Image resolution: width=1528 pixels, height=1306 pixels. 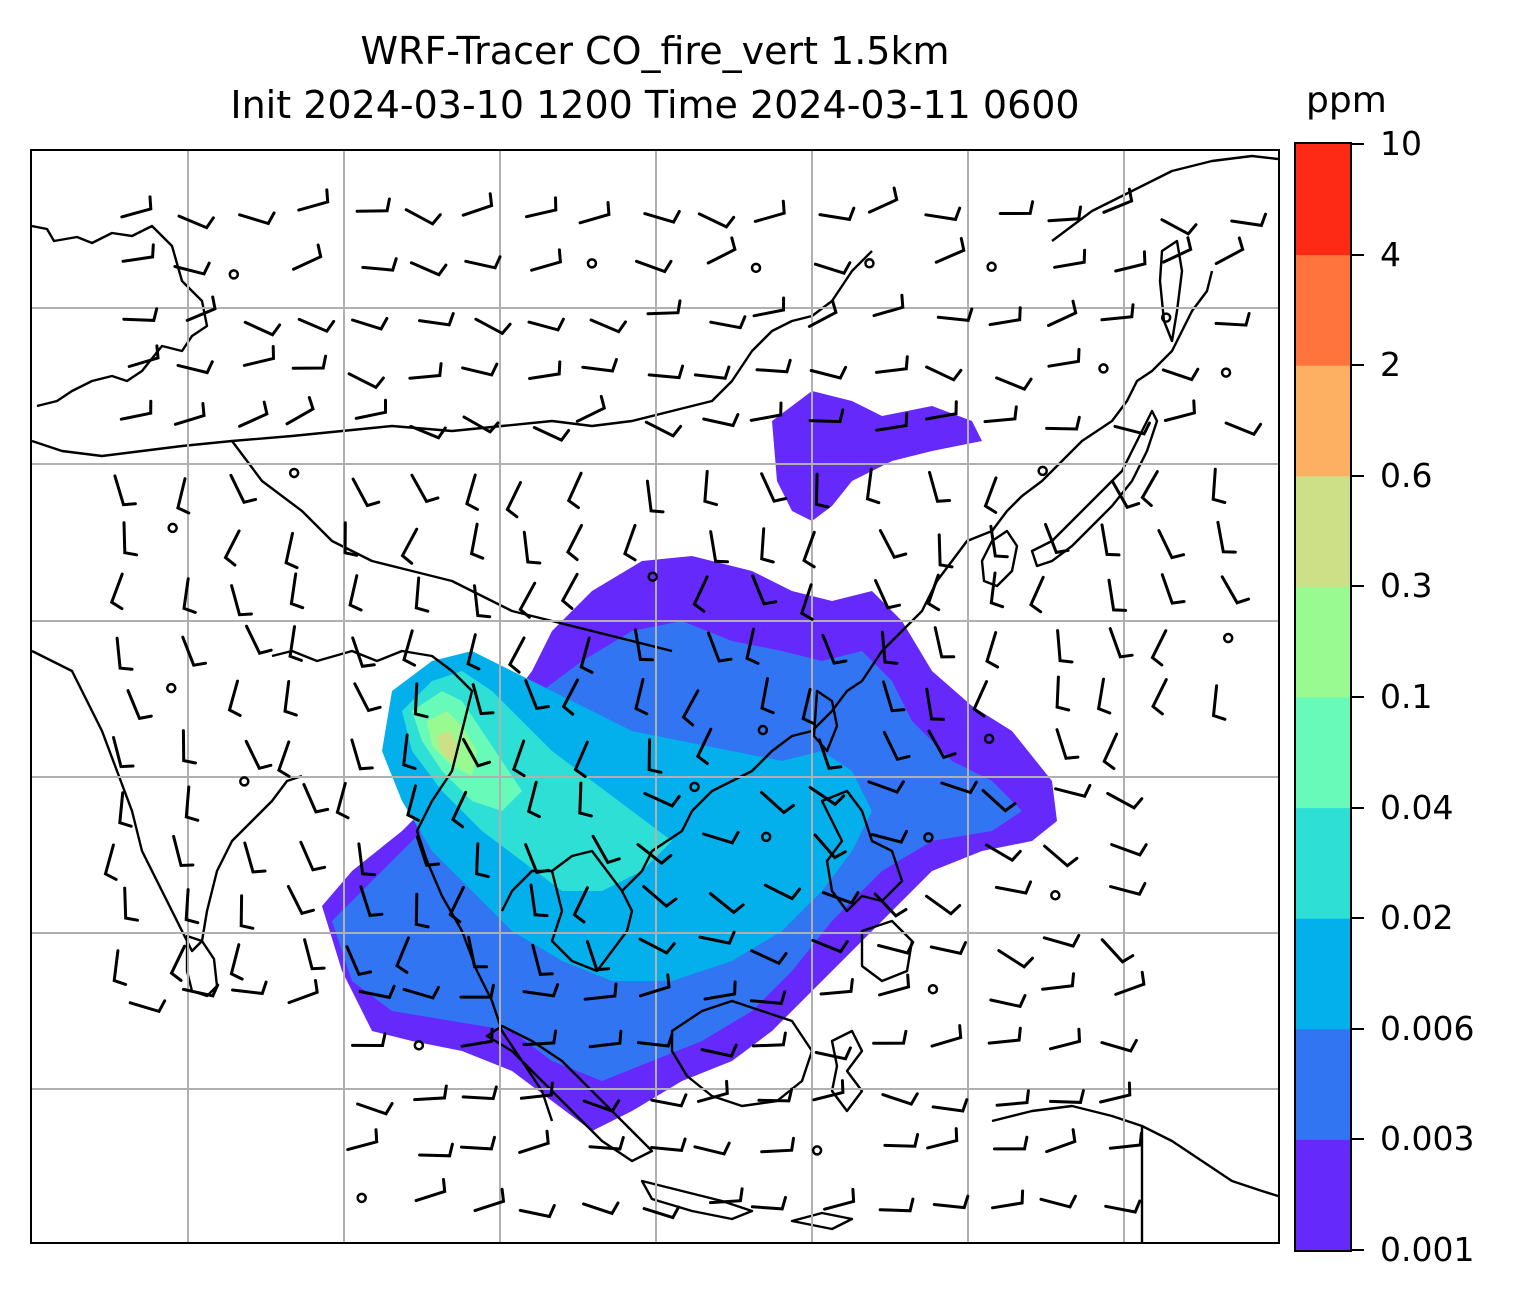 What do you see at coordinates (1406, 696) in the screenshot?
I see `colorbar-tick-label: 0.1` at bounding box center [1406, 696].